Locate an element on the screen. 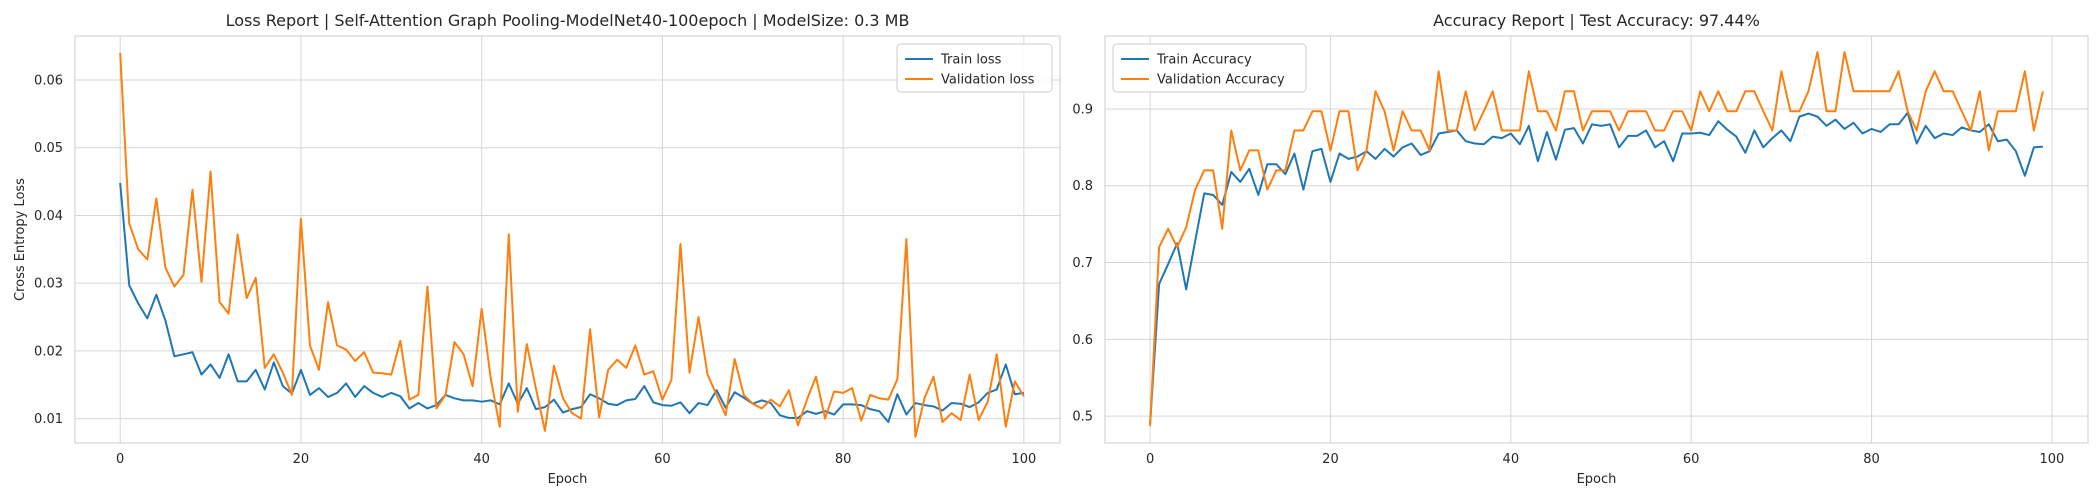 The height and width of the screenshot is (500, 2100). loss-x-tick-label: 60 is located at coordinates (662, 459).